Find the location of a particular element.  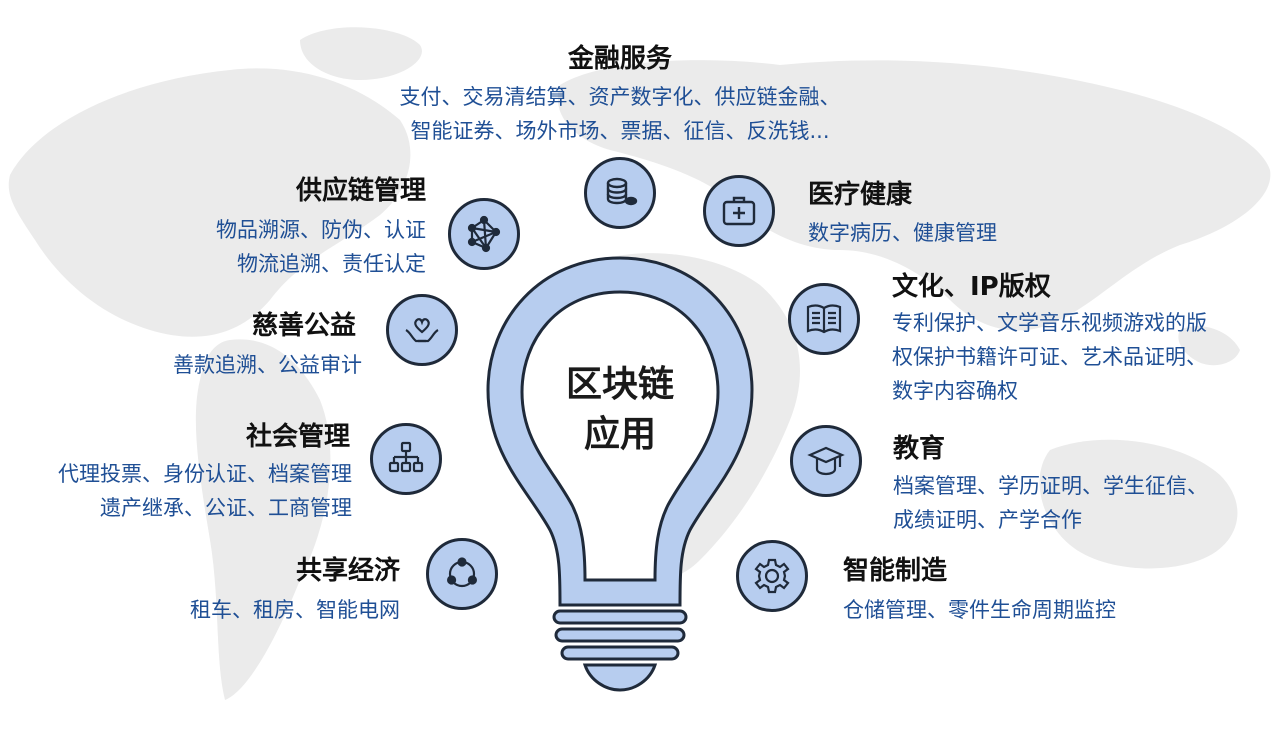

manufacturing-node is located at coordinates (772, 576).